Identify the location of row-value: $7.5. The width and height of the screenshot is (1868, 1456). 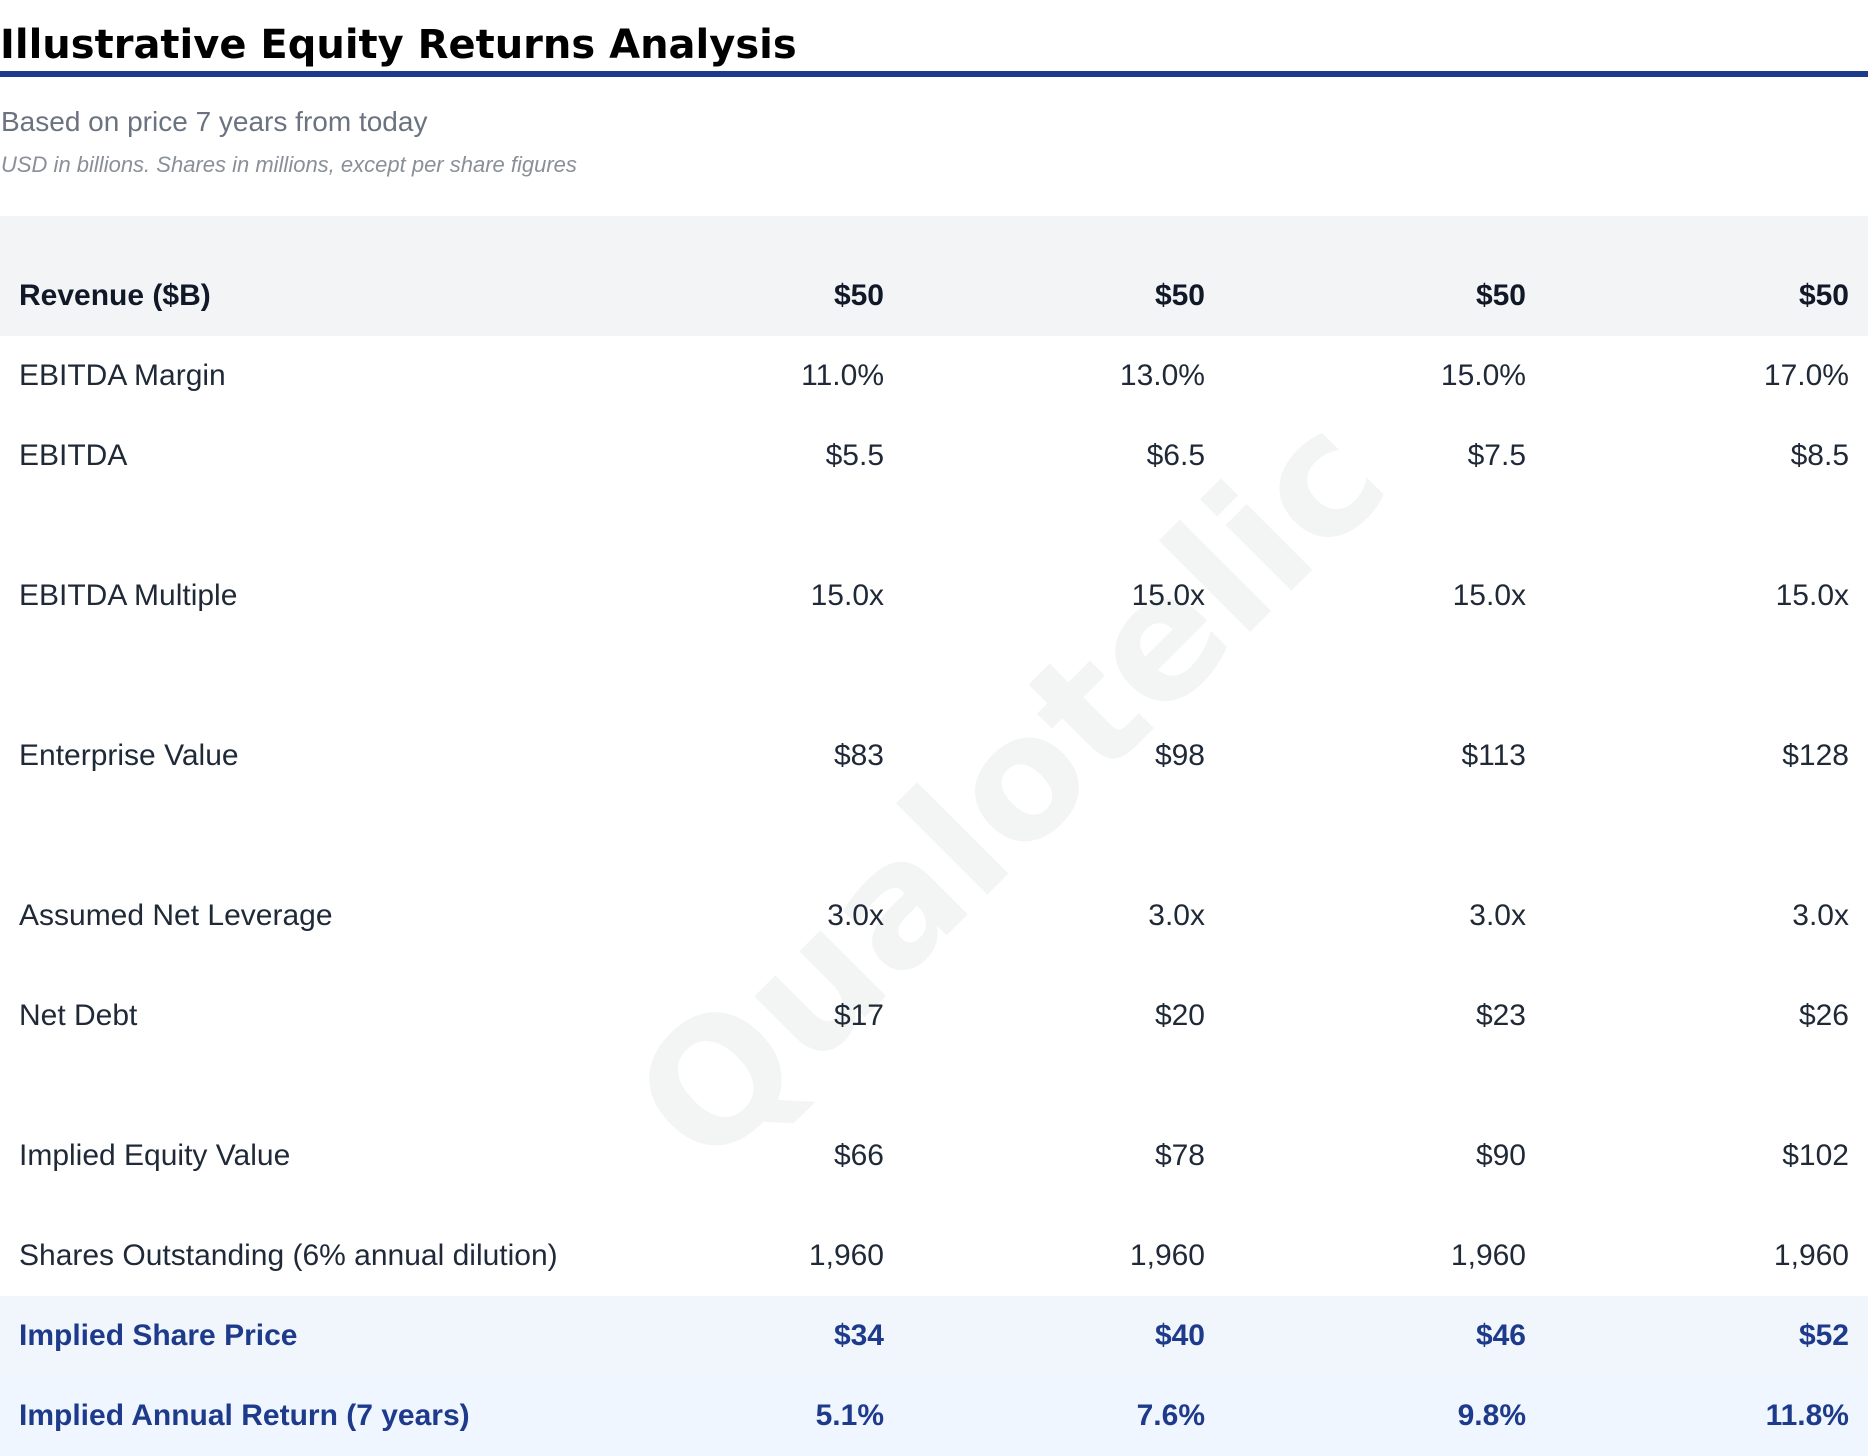
(1496, 455).